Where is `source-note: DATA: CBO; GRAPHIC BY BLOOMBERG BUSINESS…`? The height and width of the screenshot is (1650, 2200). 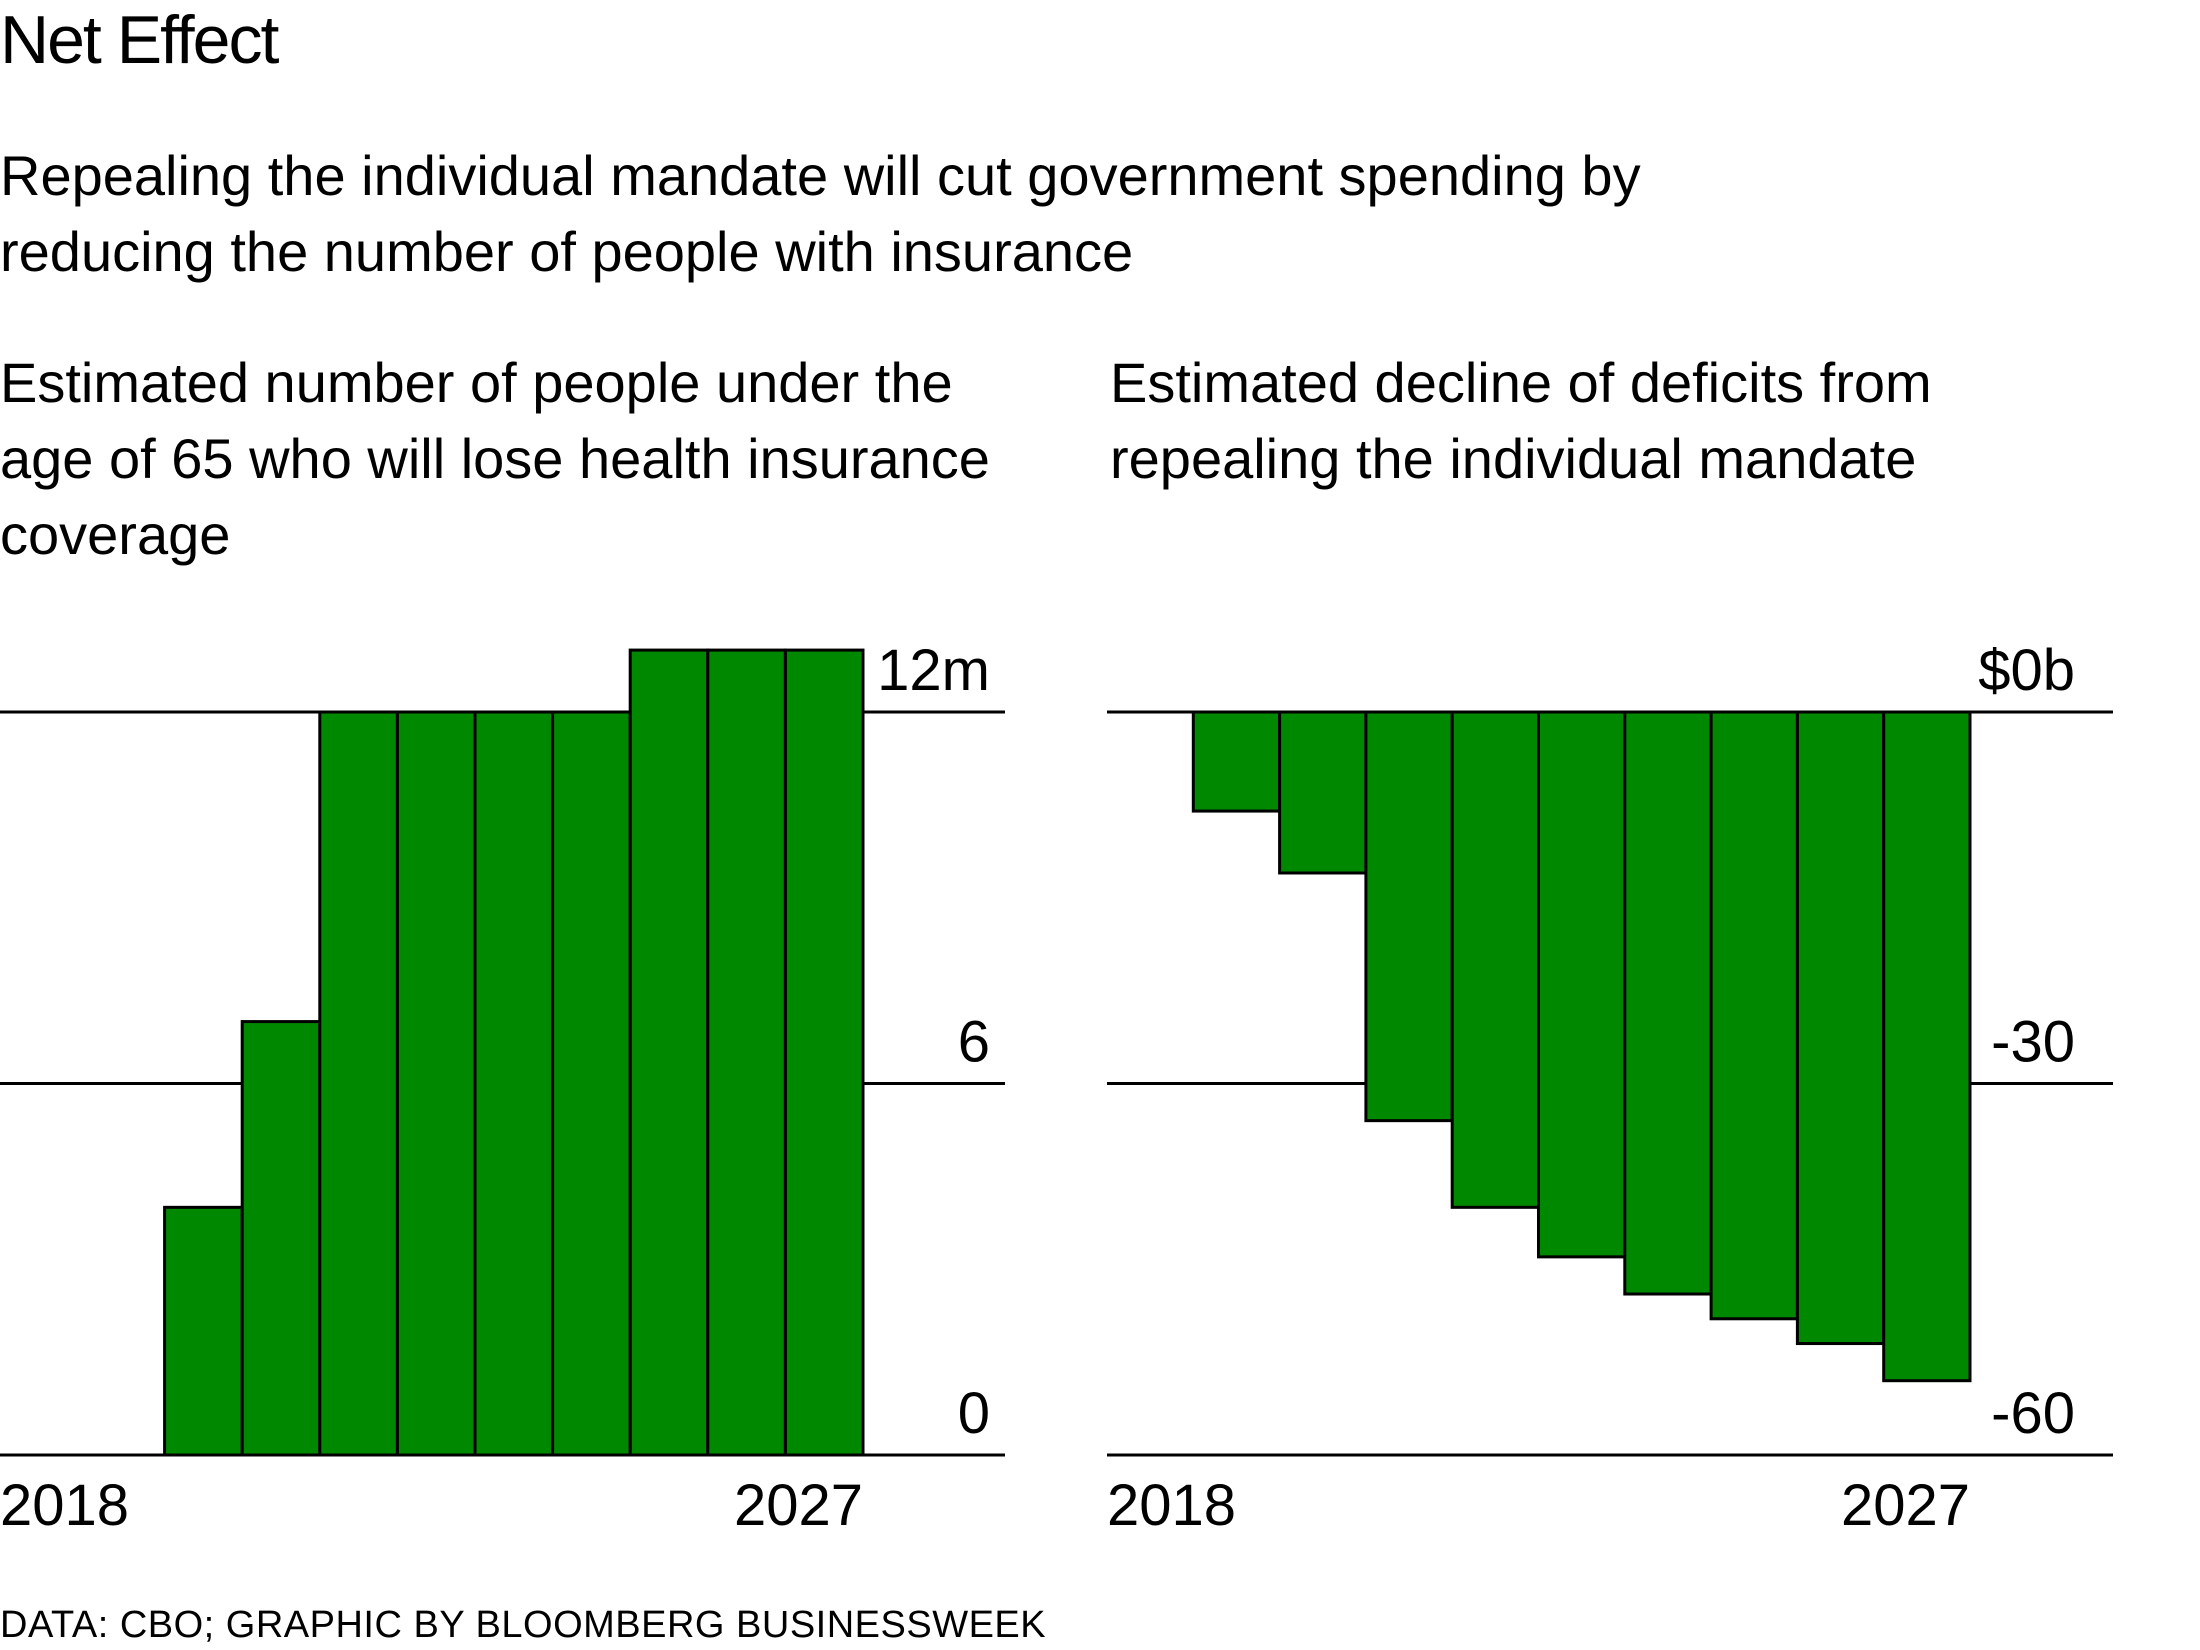
source-note: DATA: CBO; GRAPHIC BY BLOOMBERG BUSINESS… is located at coordinates (523, 1625).